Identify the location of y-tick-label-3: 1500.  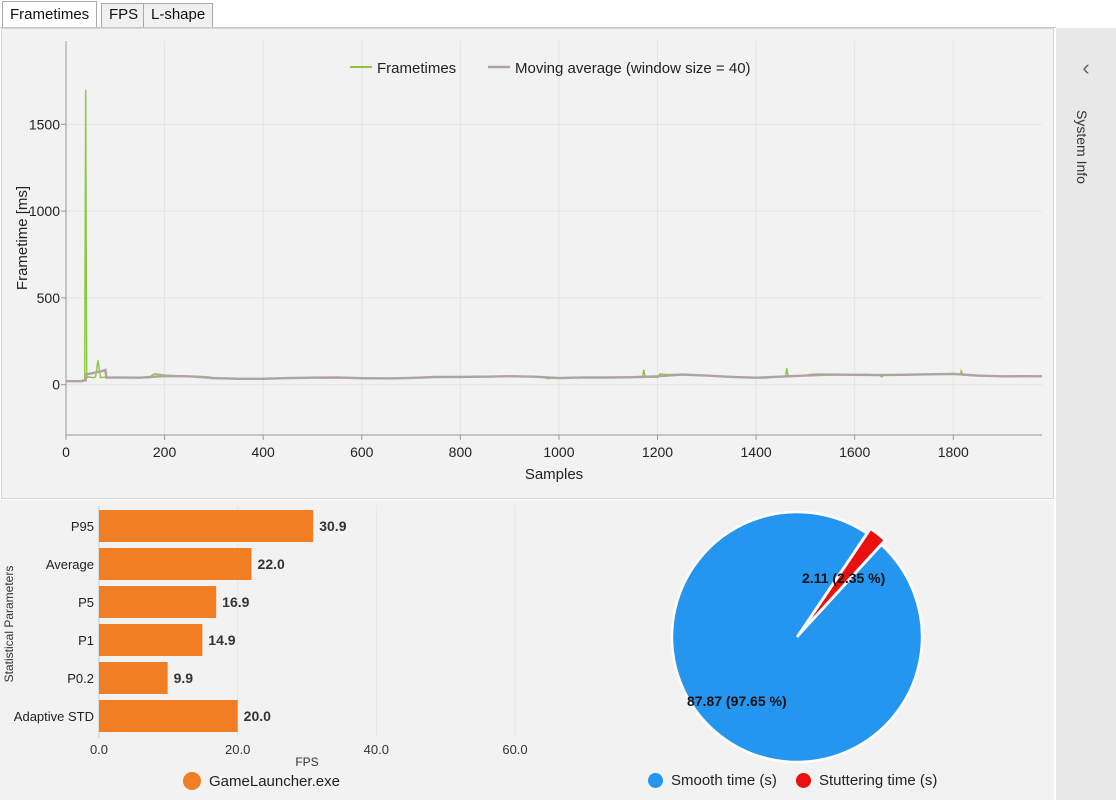
(44, 124).